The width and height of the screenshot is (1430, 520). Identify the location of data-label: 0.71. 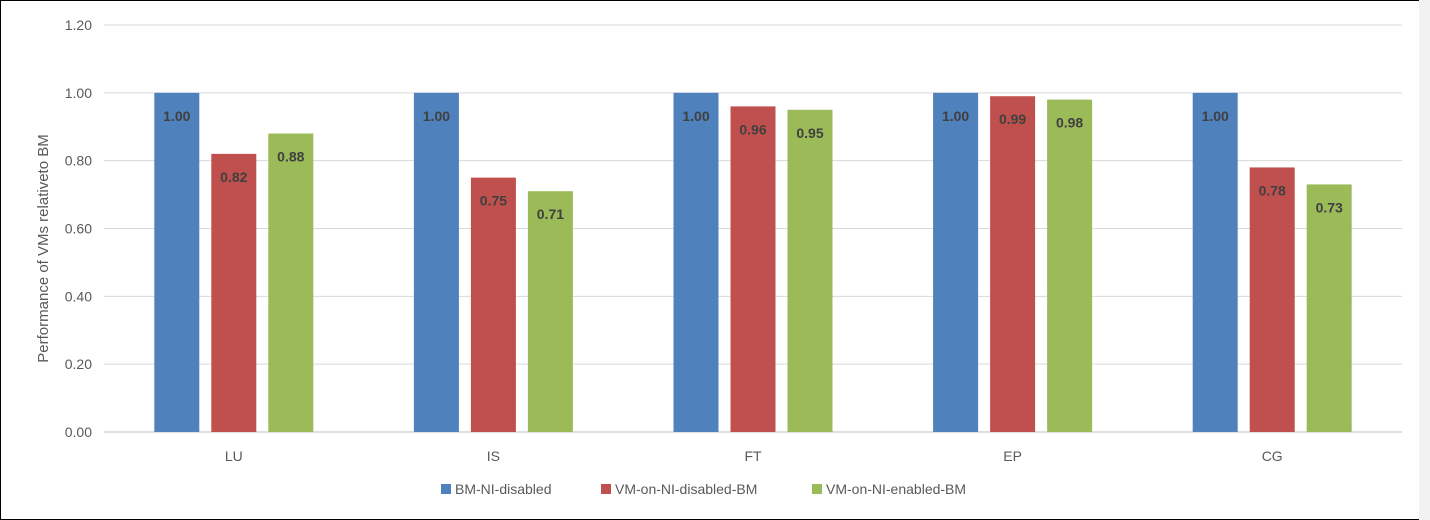
(550, 214).